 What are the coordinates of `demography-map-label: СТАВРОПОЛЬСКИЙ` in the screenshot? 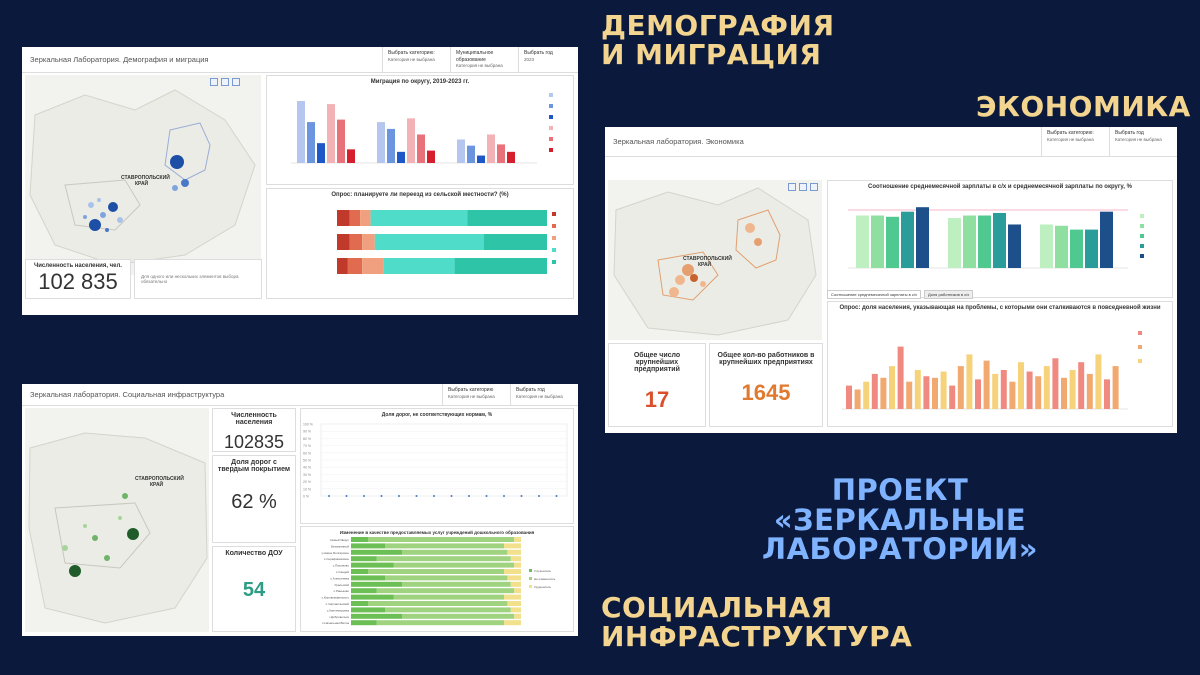 It's located at (145, 177).